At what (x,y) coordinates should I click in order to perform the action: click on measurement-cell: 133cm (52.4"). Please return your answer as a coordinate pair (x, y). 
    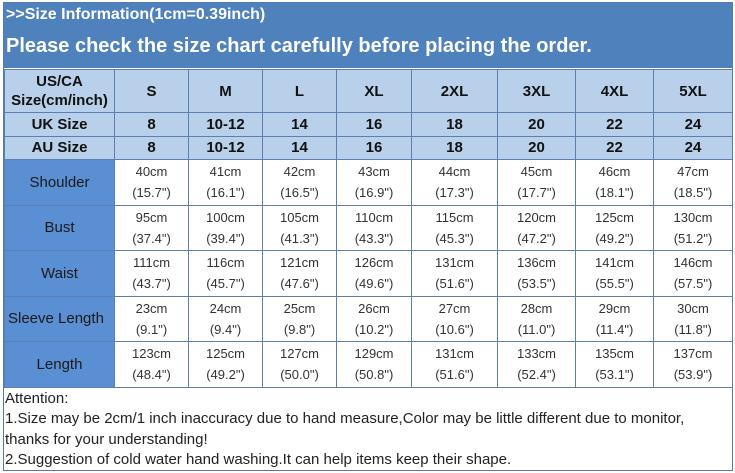
    Looking at the image, I should click on (536, 364).